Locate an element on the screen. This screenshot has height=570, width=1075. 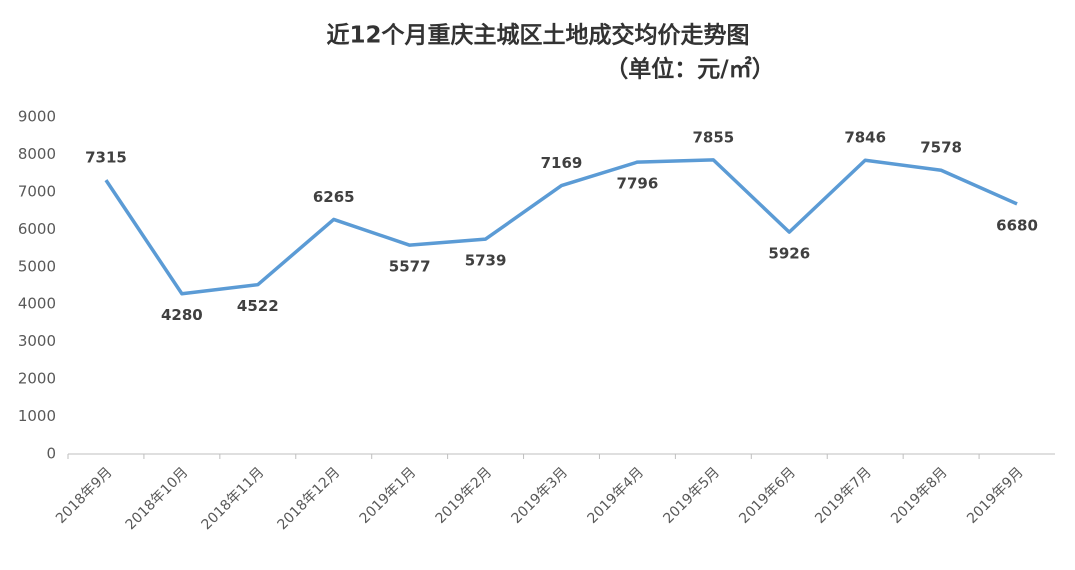
y-tick-label: 2000 is located at coordinates (37, 379).